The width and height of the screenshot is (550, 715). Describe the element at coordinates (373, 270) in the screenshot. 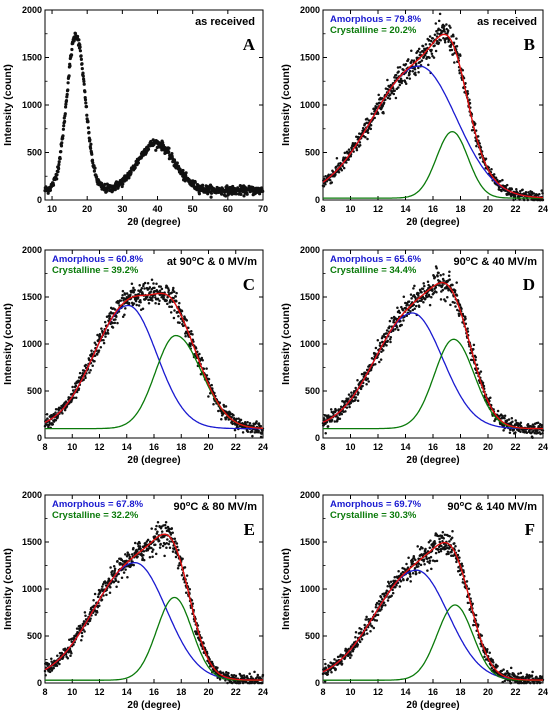

I see `legend-crystalline: Crystalline = 34.4%` at that location.